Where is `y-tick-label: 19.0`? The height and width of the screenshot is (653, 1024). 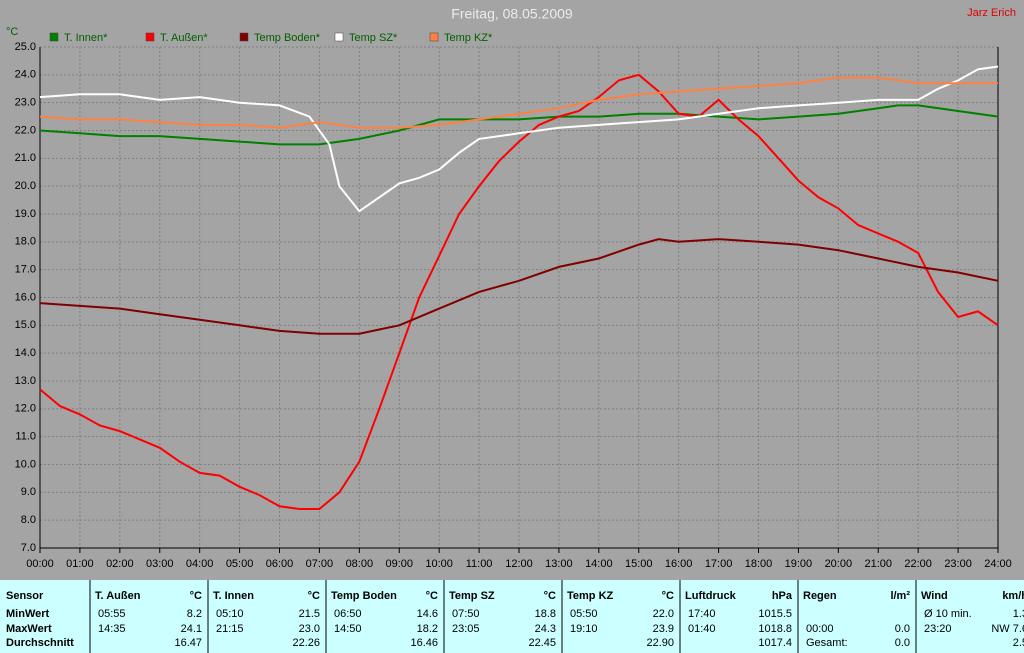
y-tick-label: 19.0 is located at coordinates (25, 214).